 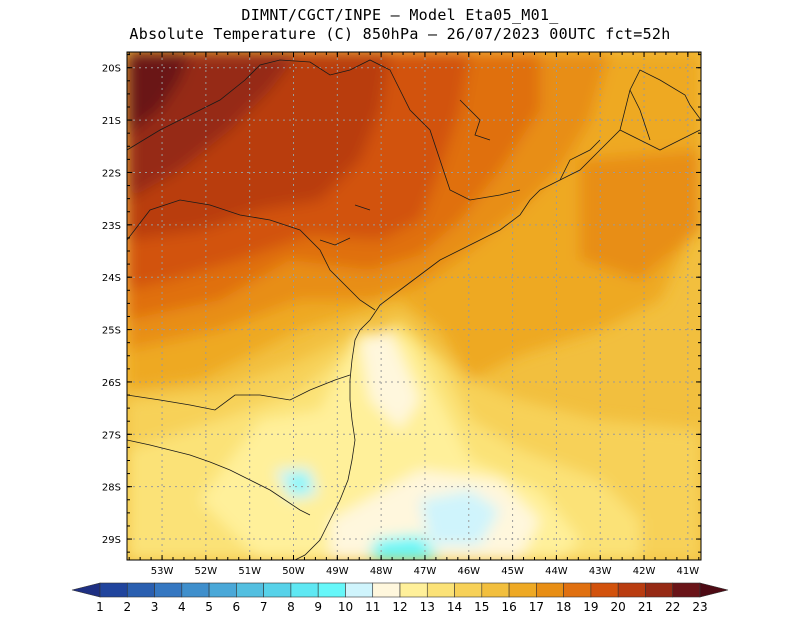 I want to click on map-title-line1: DIMNT/CGCT/INPE – Model Eta05_M01_, so click(x=400, y=15).